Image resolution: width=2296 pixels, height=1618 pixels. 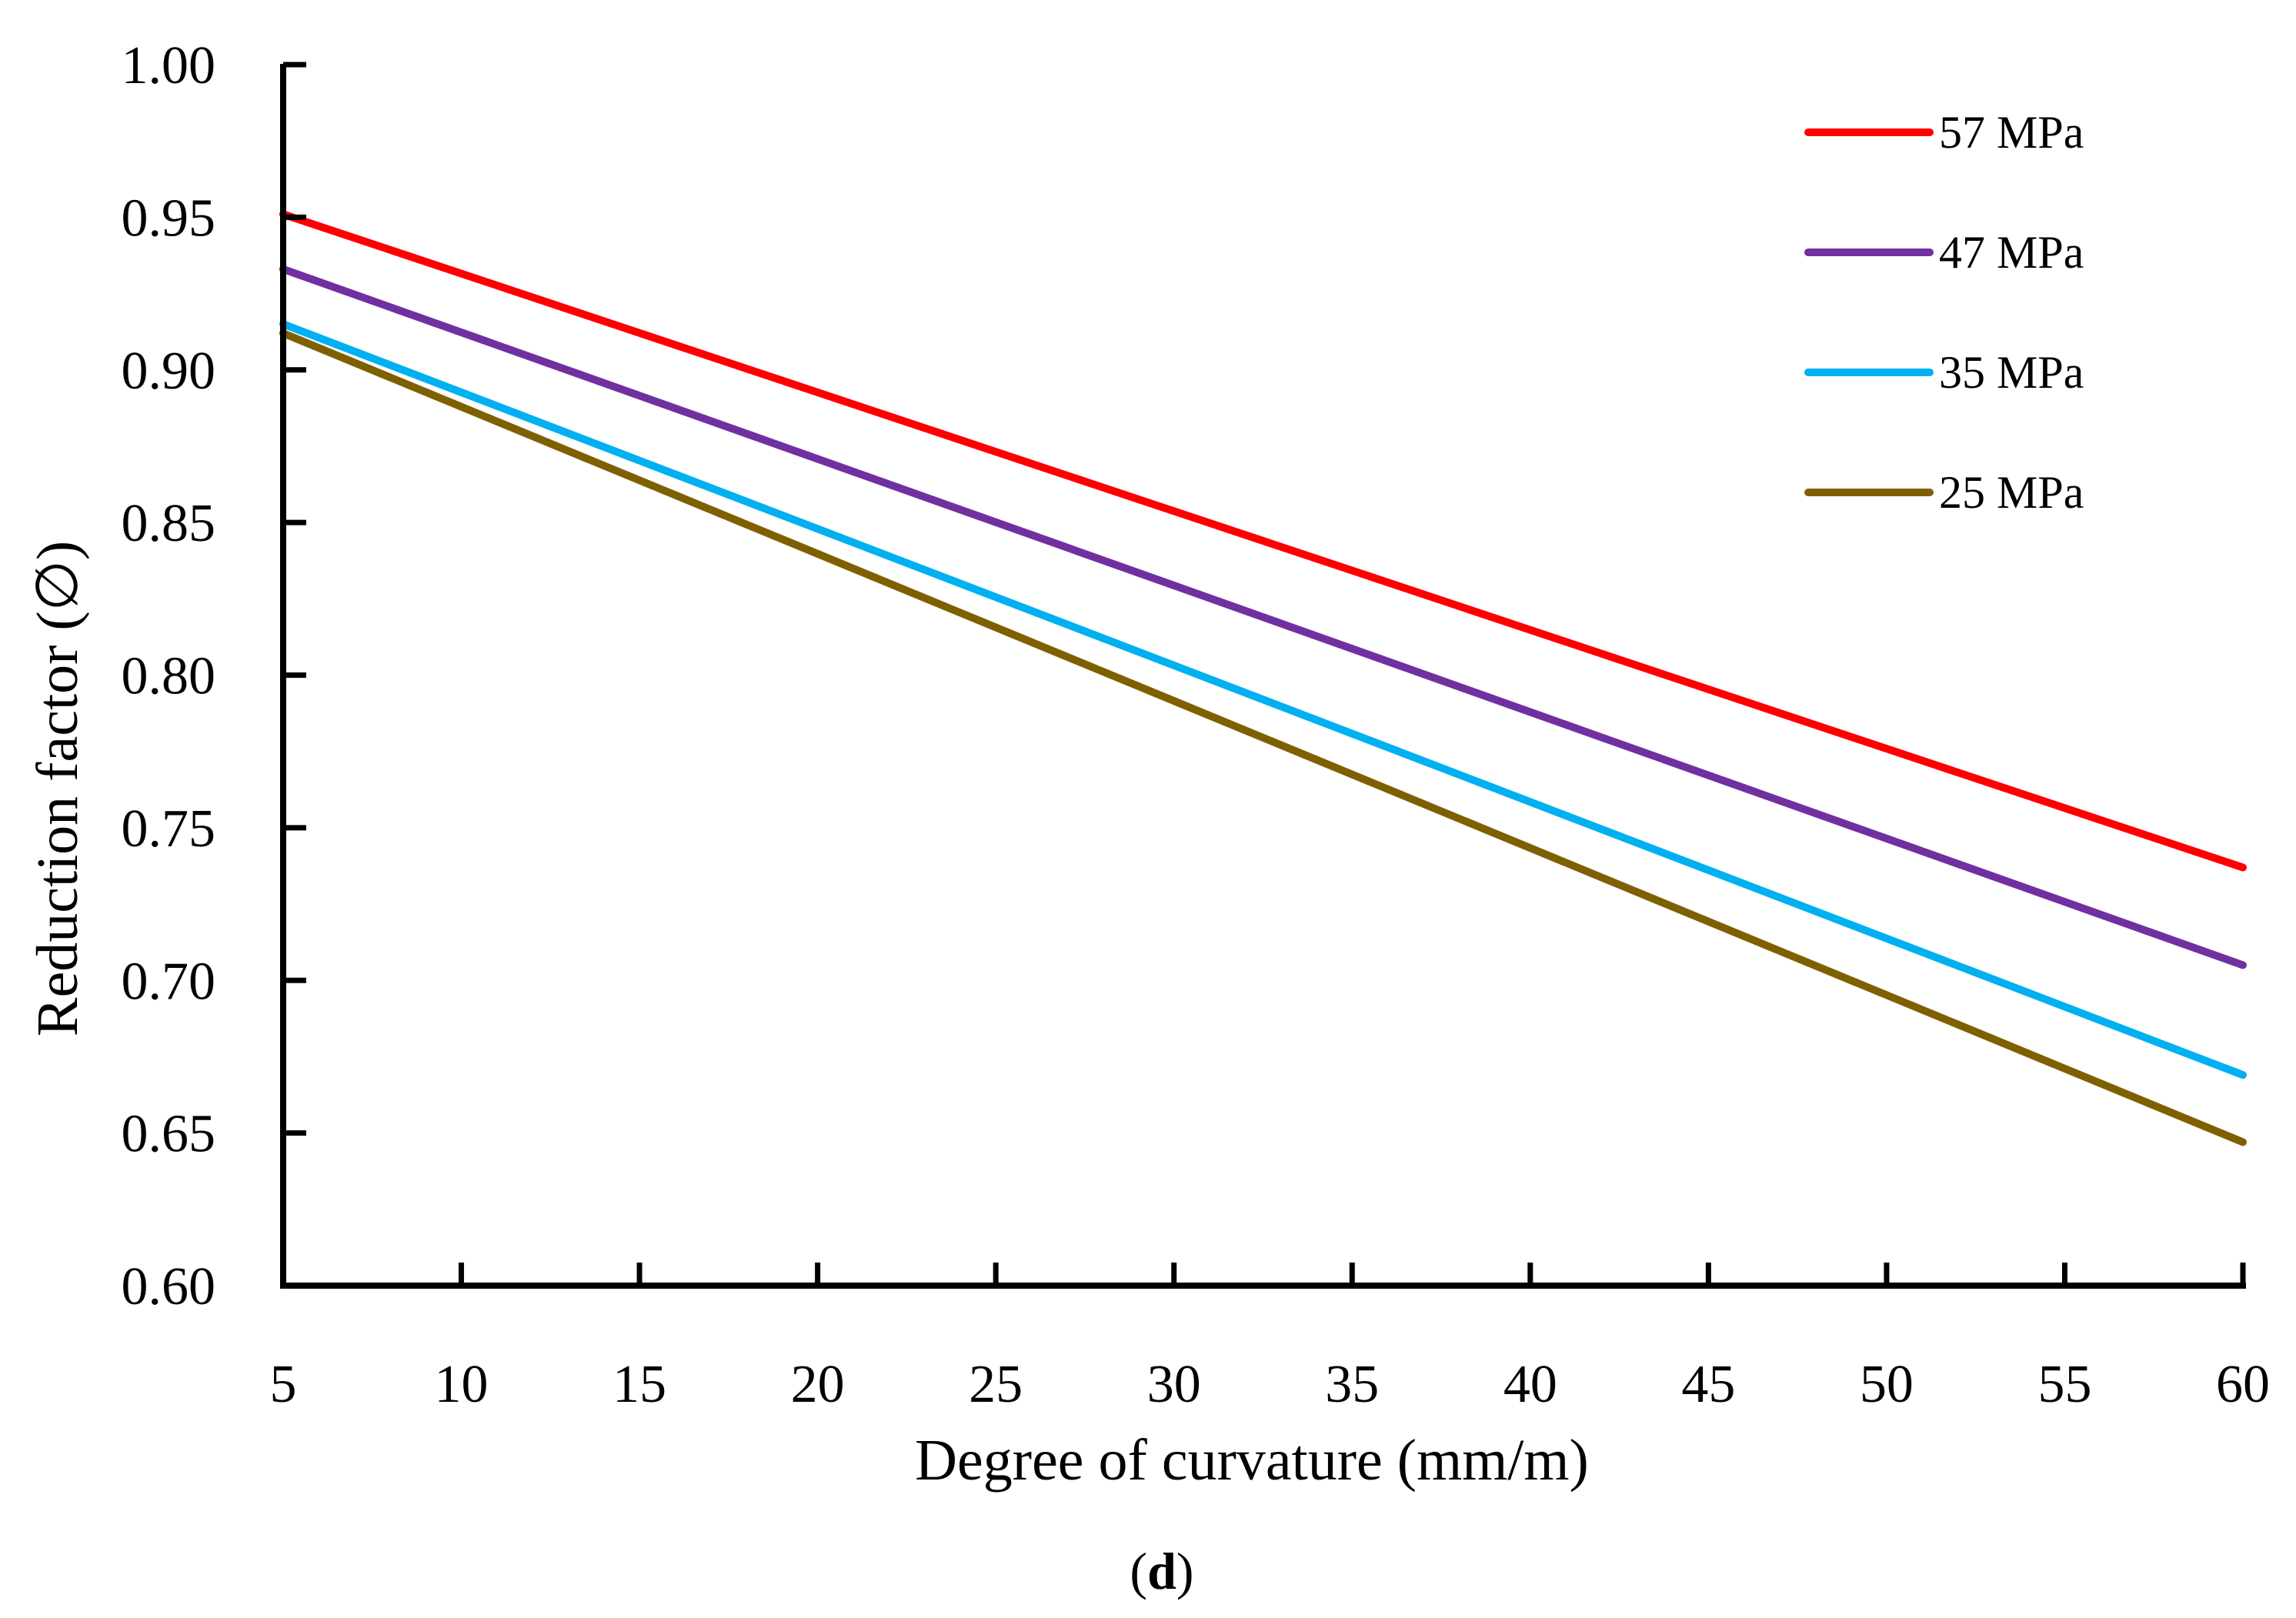 I want to click on caption-letter: d, so click(x=1161, y=1571).